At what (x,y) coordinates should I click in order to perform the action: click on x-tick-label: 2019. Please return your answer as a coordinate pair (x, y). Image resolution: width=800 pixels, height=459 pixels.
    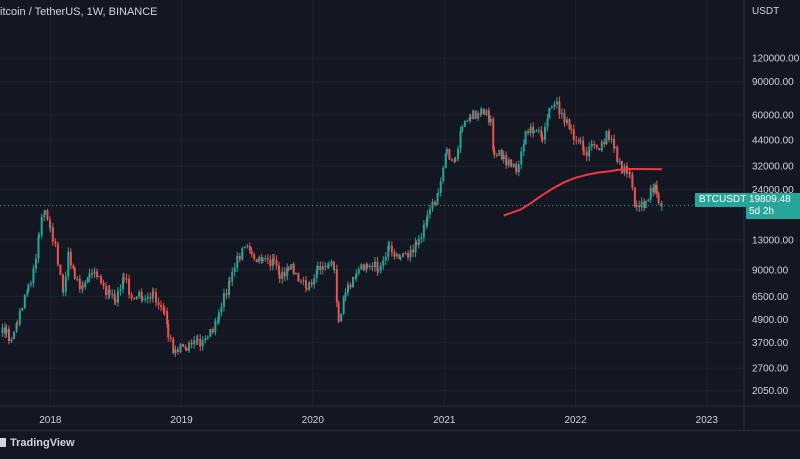
    Looking at the image, I should click on (181, 420).